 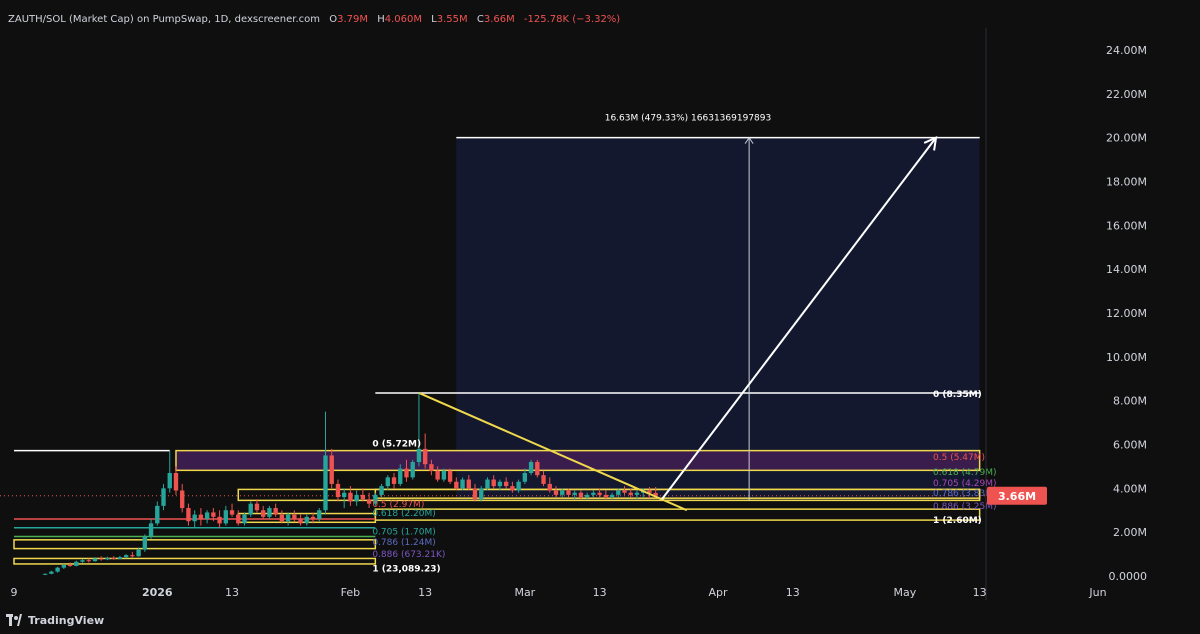 I want to click on y-tick-label: 16.00M, so click(x=1126, y=225).